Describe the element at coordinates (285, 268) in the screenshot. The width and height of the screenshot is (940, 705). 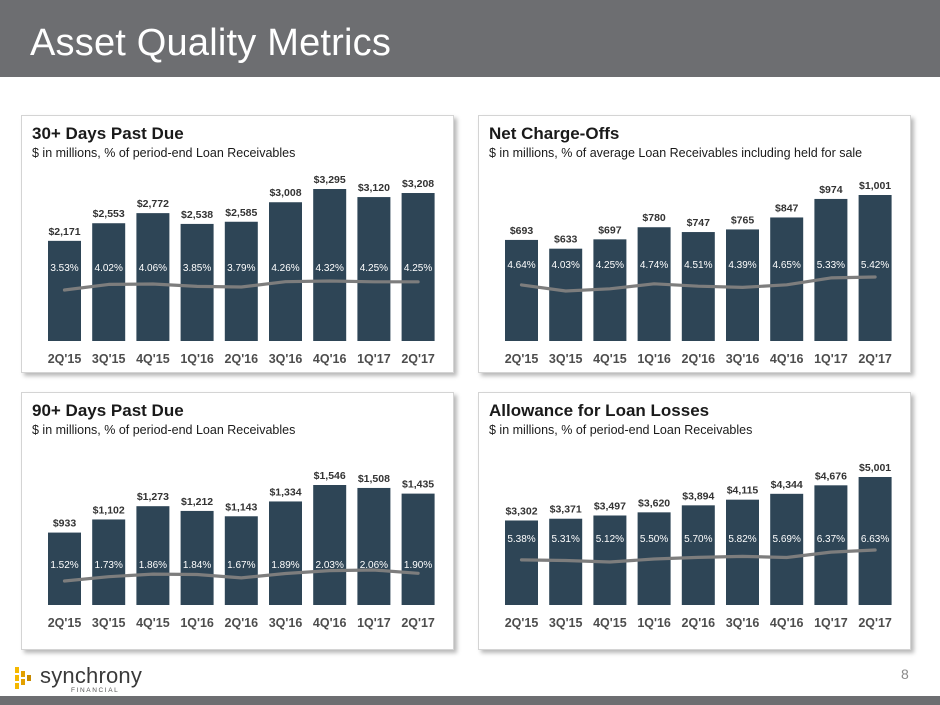
I see `rate-label: 4.26%` at that location.